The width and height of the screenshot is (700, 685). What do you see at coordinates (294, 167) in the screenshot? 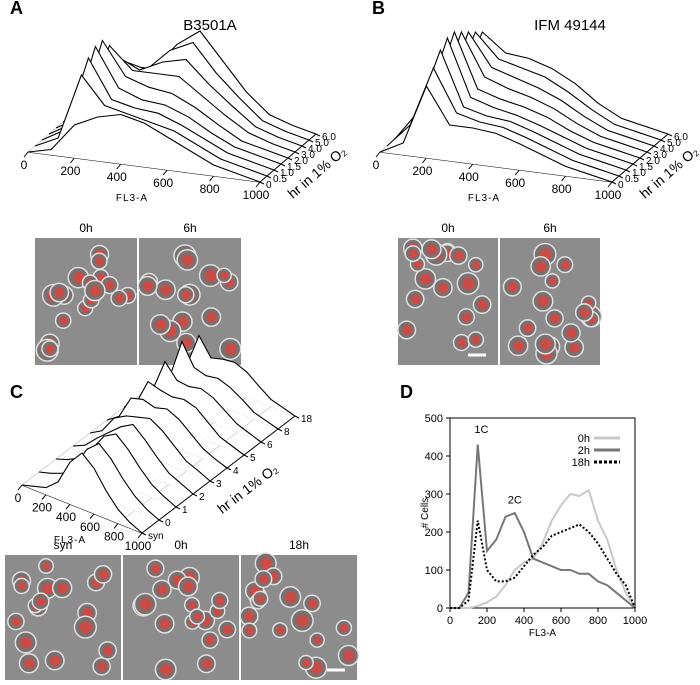
I see `z-tick-label: 1.5` at bounding box center [294, 167].